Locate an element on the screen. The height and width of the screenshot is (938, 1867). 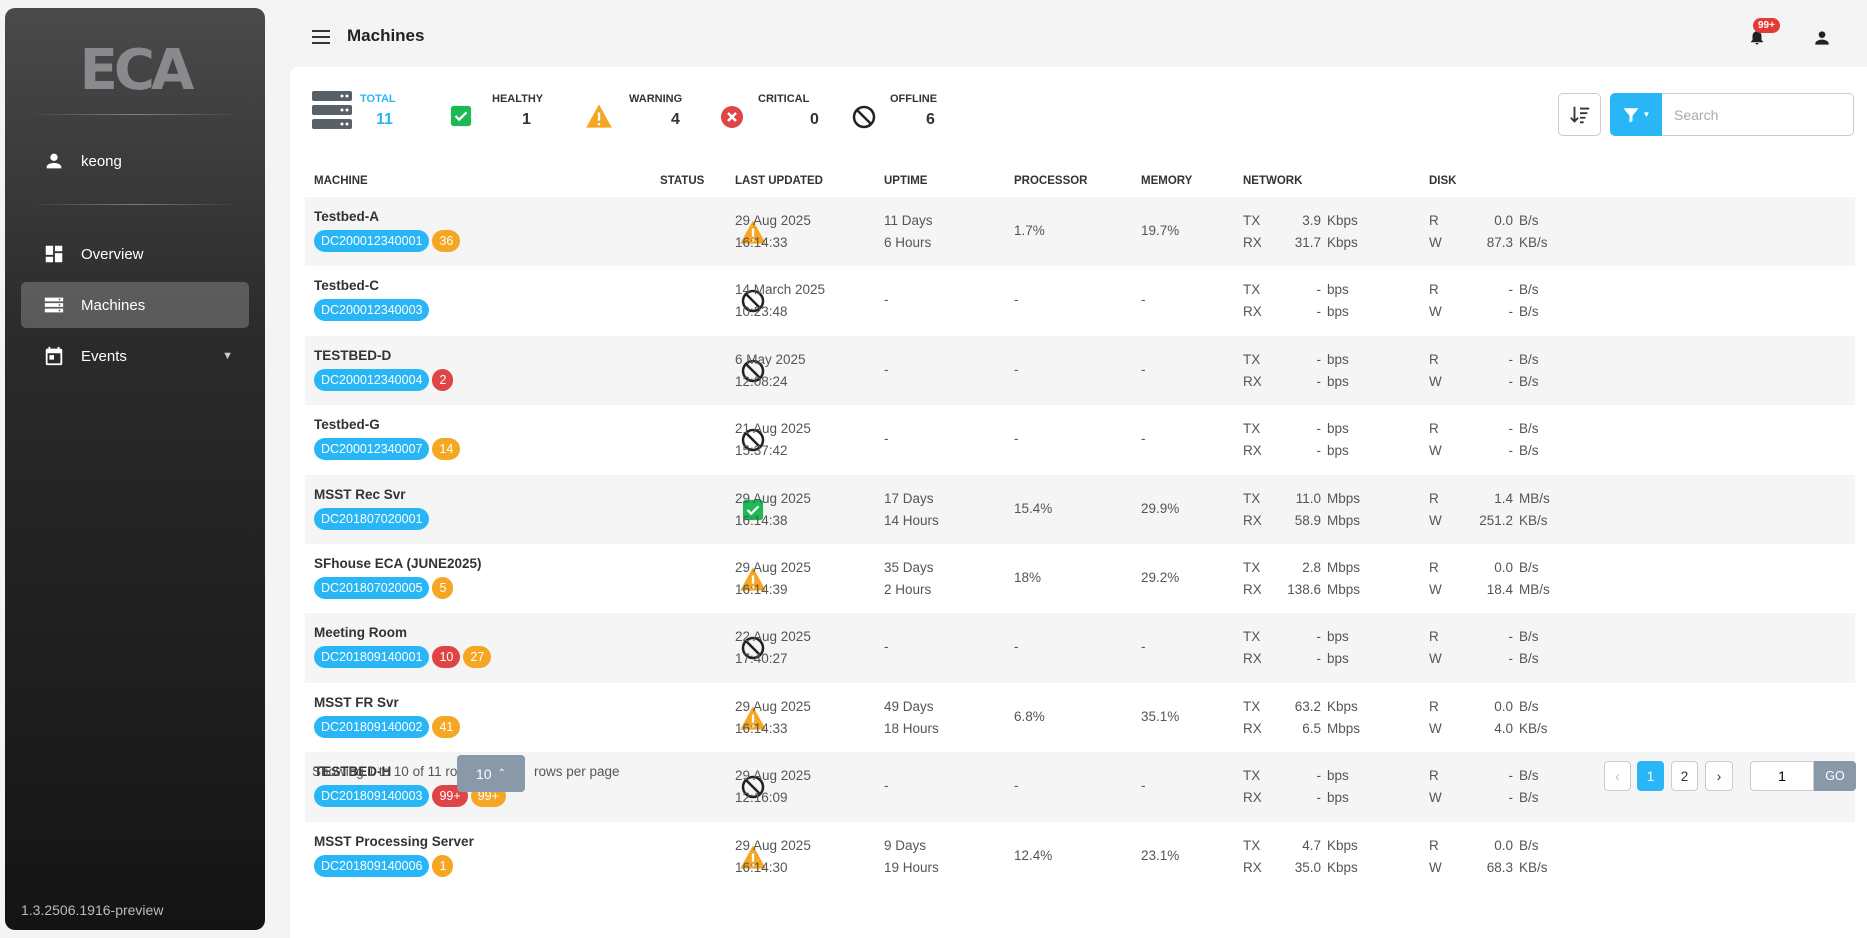
machine-chips: DC201809140002 41 is located at coordinates (387, 726).